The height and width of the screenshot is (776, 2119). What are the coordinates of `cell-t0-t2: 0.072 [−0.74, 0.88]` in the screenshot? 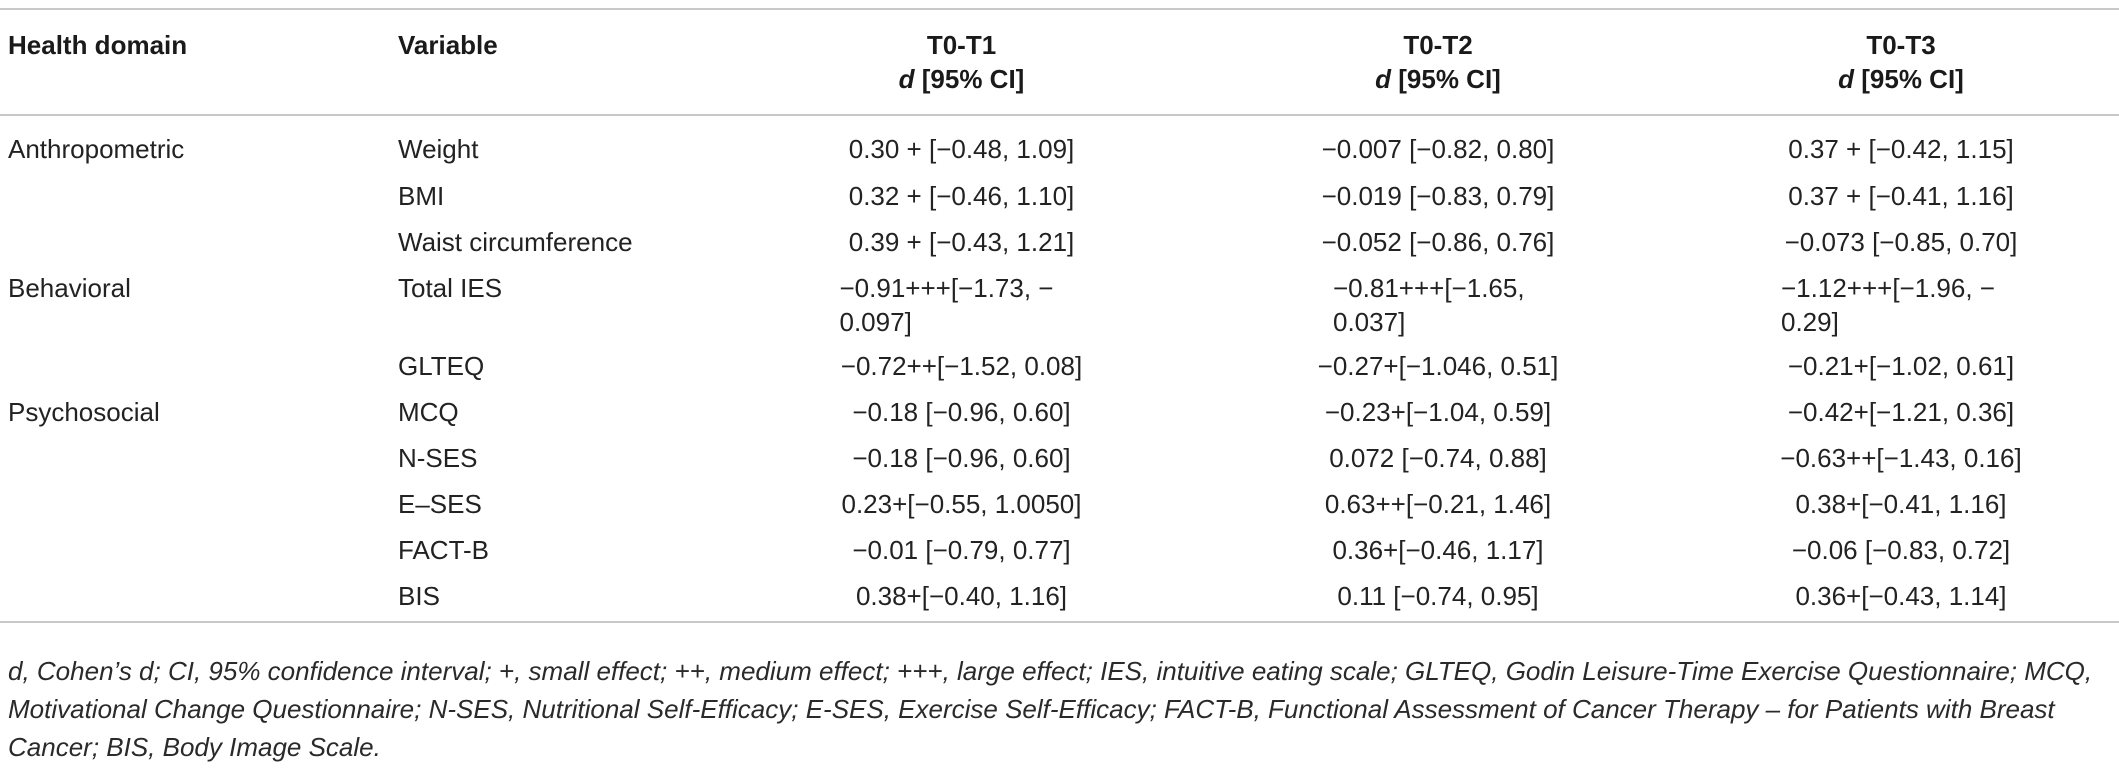 It's located at (1438, 458).